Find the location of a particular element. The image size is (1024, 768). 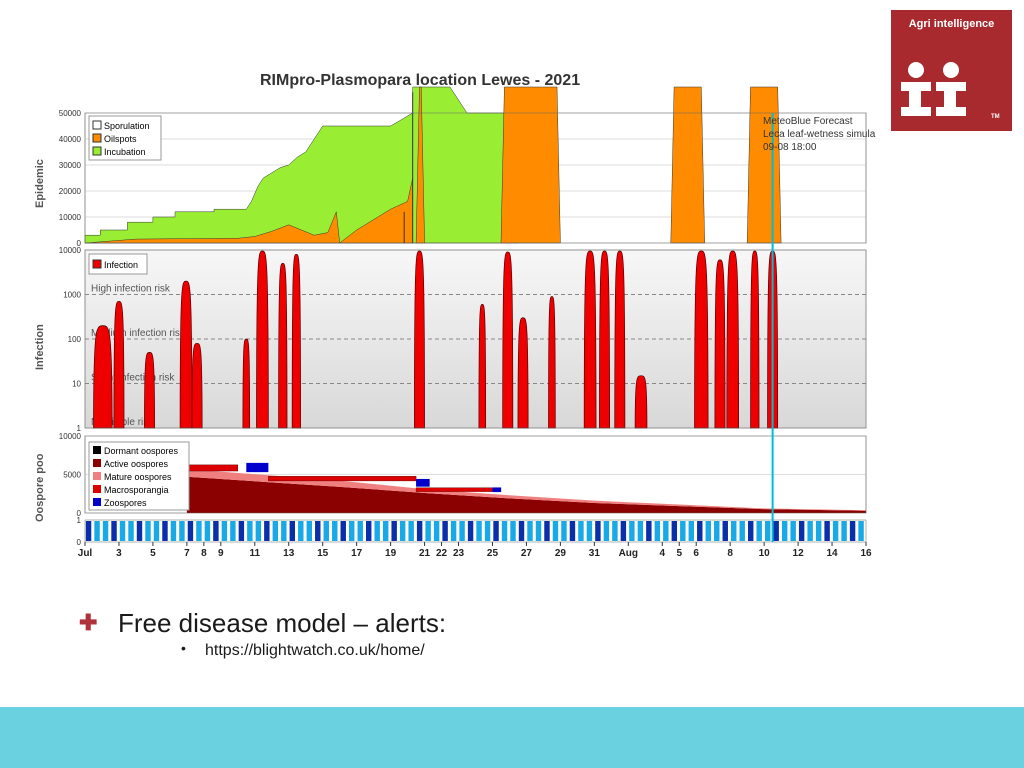

legend-zoospores: Zoospores is located at coordinates (125, 503).